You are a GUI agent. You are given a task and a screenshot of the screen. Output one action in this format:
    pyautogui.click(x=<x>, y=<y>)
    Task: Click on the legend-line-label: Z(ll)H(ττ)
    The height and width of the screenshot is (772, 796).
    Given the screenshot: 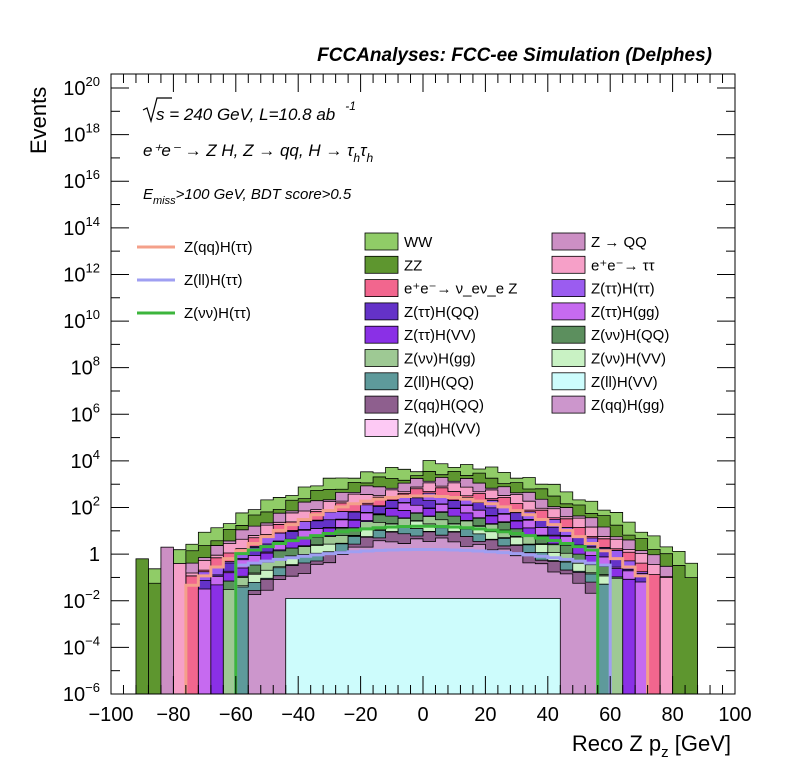 What is the action you would take?
    pyautogui.click(x=213, y=280)
    